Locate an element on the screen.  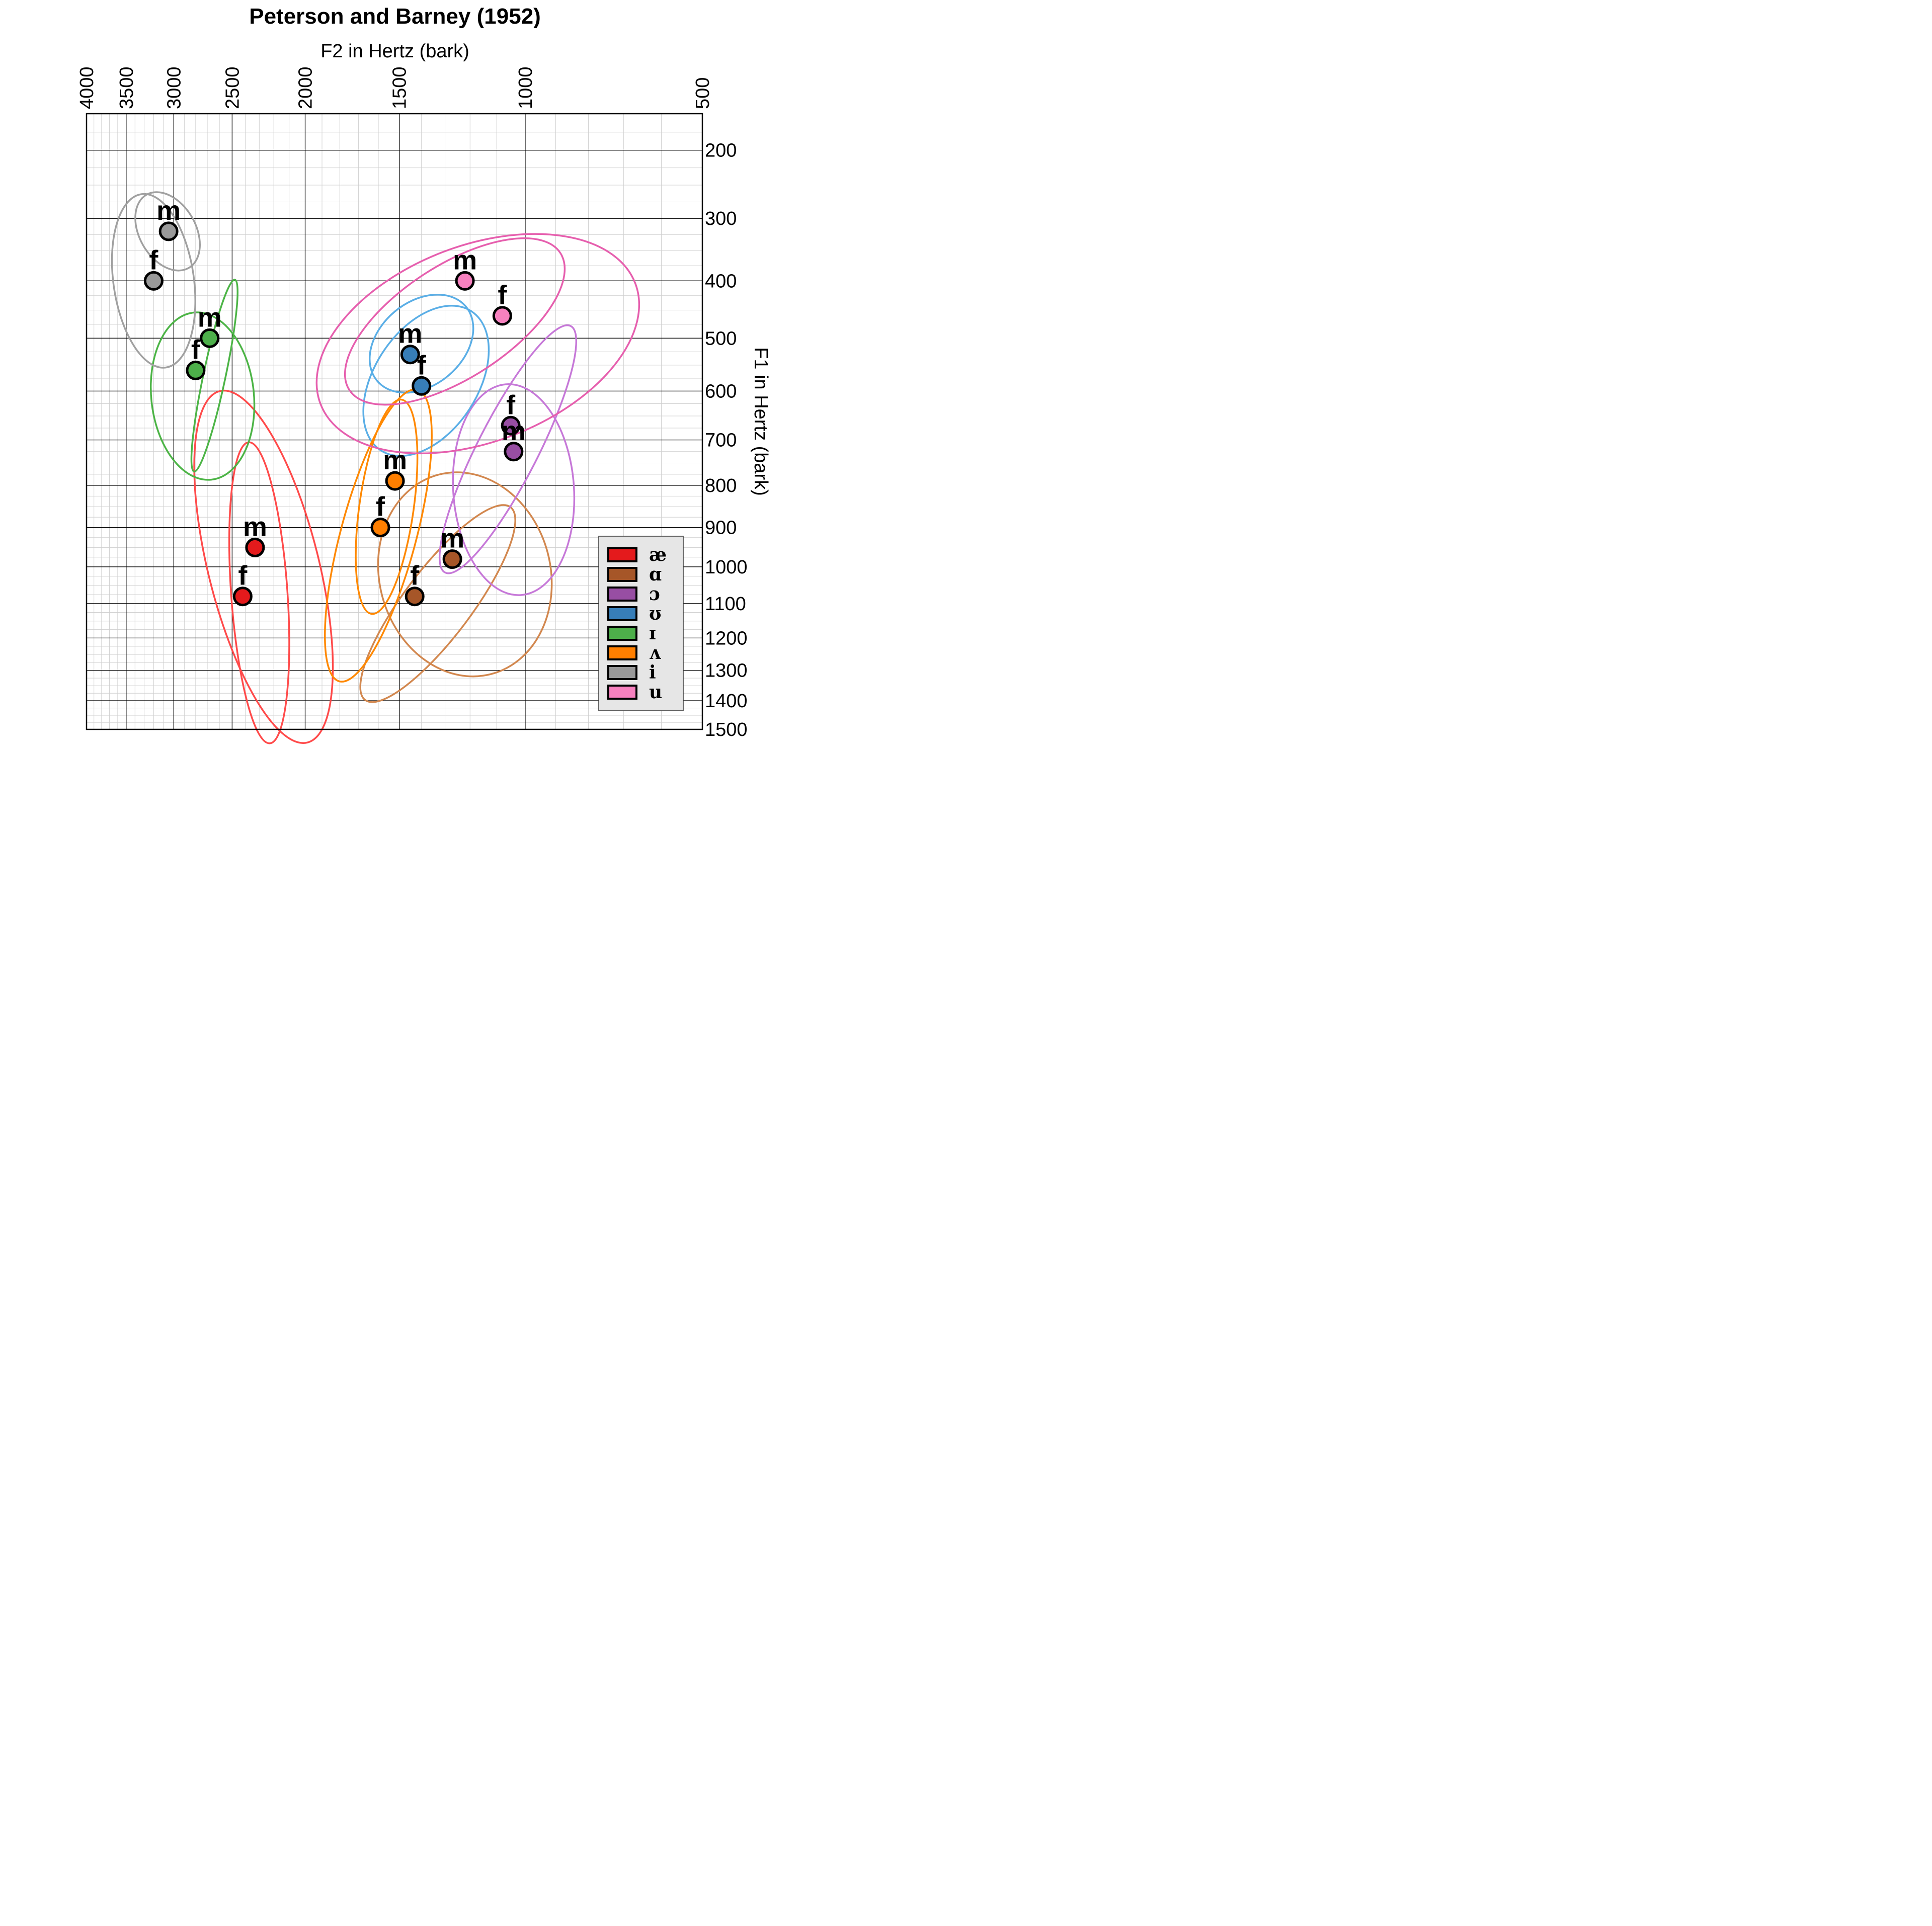
legend-label: ɑ is located at coordinates (656, 574).